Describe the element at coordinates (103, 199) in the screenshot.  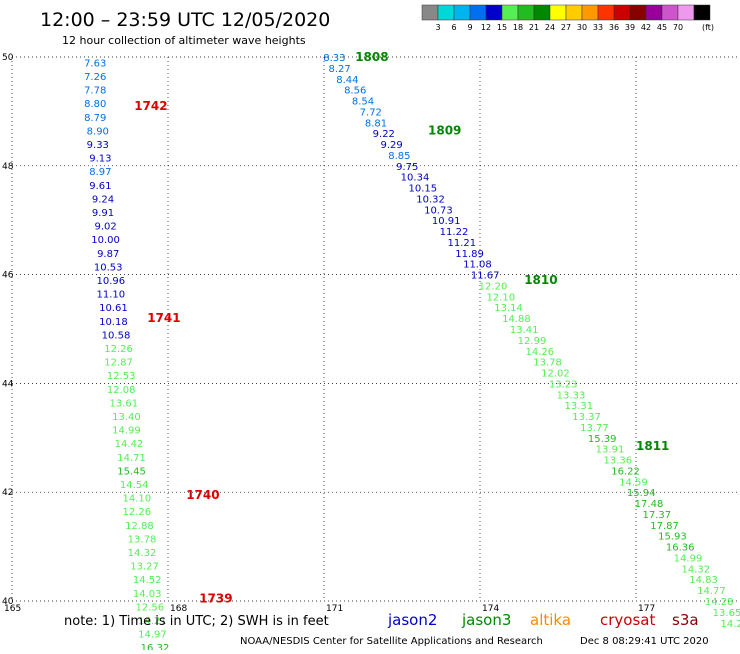
I see `wave-height-label: 9.24` at that location.